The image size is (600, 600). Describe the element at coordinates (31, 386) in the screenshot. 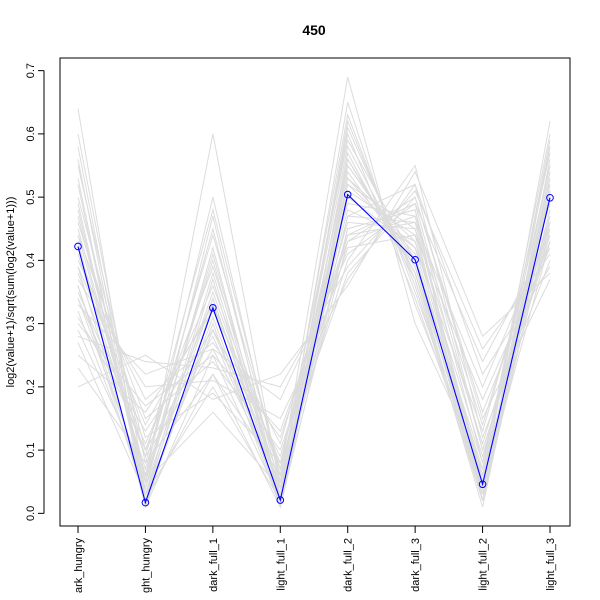

I see `y-tick-label: 0.2` at that location.